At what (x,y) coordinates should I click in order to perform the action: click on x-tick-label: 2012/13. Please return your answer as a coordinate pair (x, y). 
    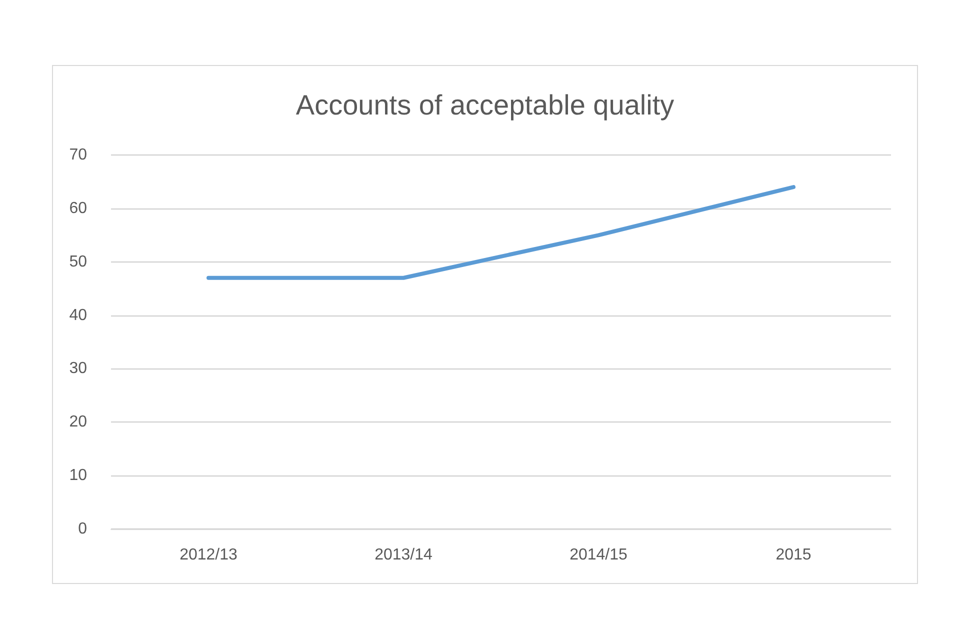
    Looking at the image, I should click on (209, 555).